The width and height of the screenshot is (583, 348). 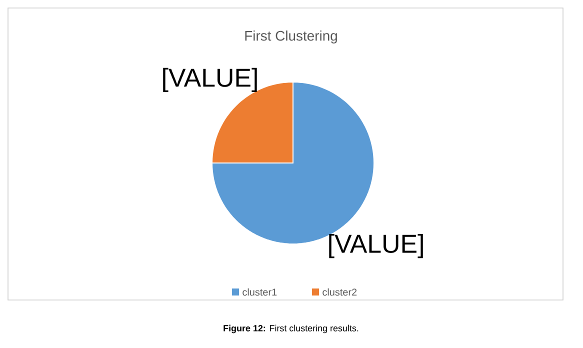 What do you see at coordinates (339, 292) in the screenshot?
I see `legend-label: cluster2` at bounding box center [339, 292].